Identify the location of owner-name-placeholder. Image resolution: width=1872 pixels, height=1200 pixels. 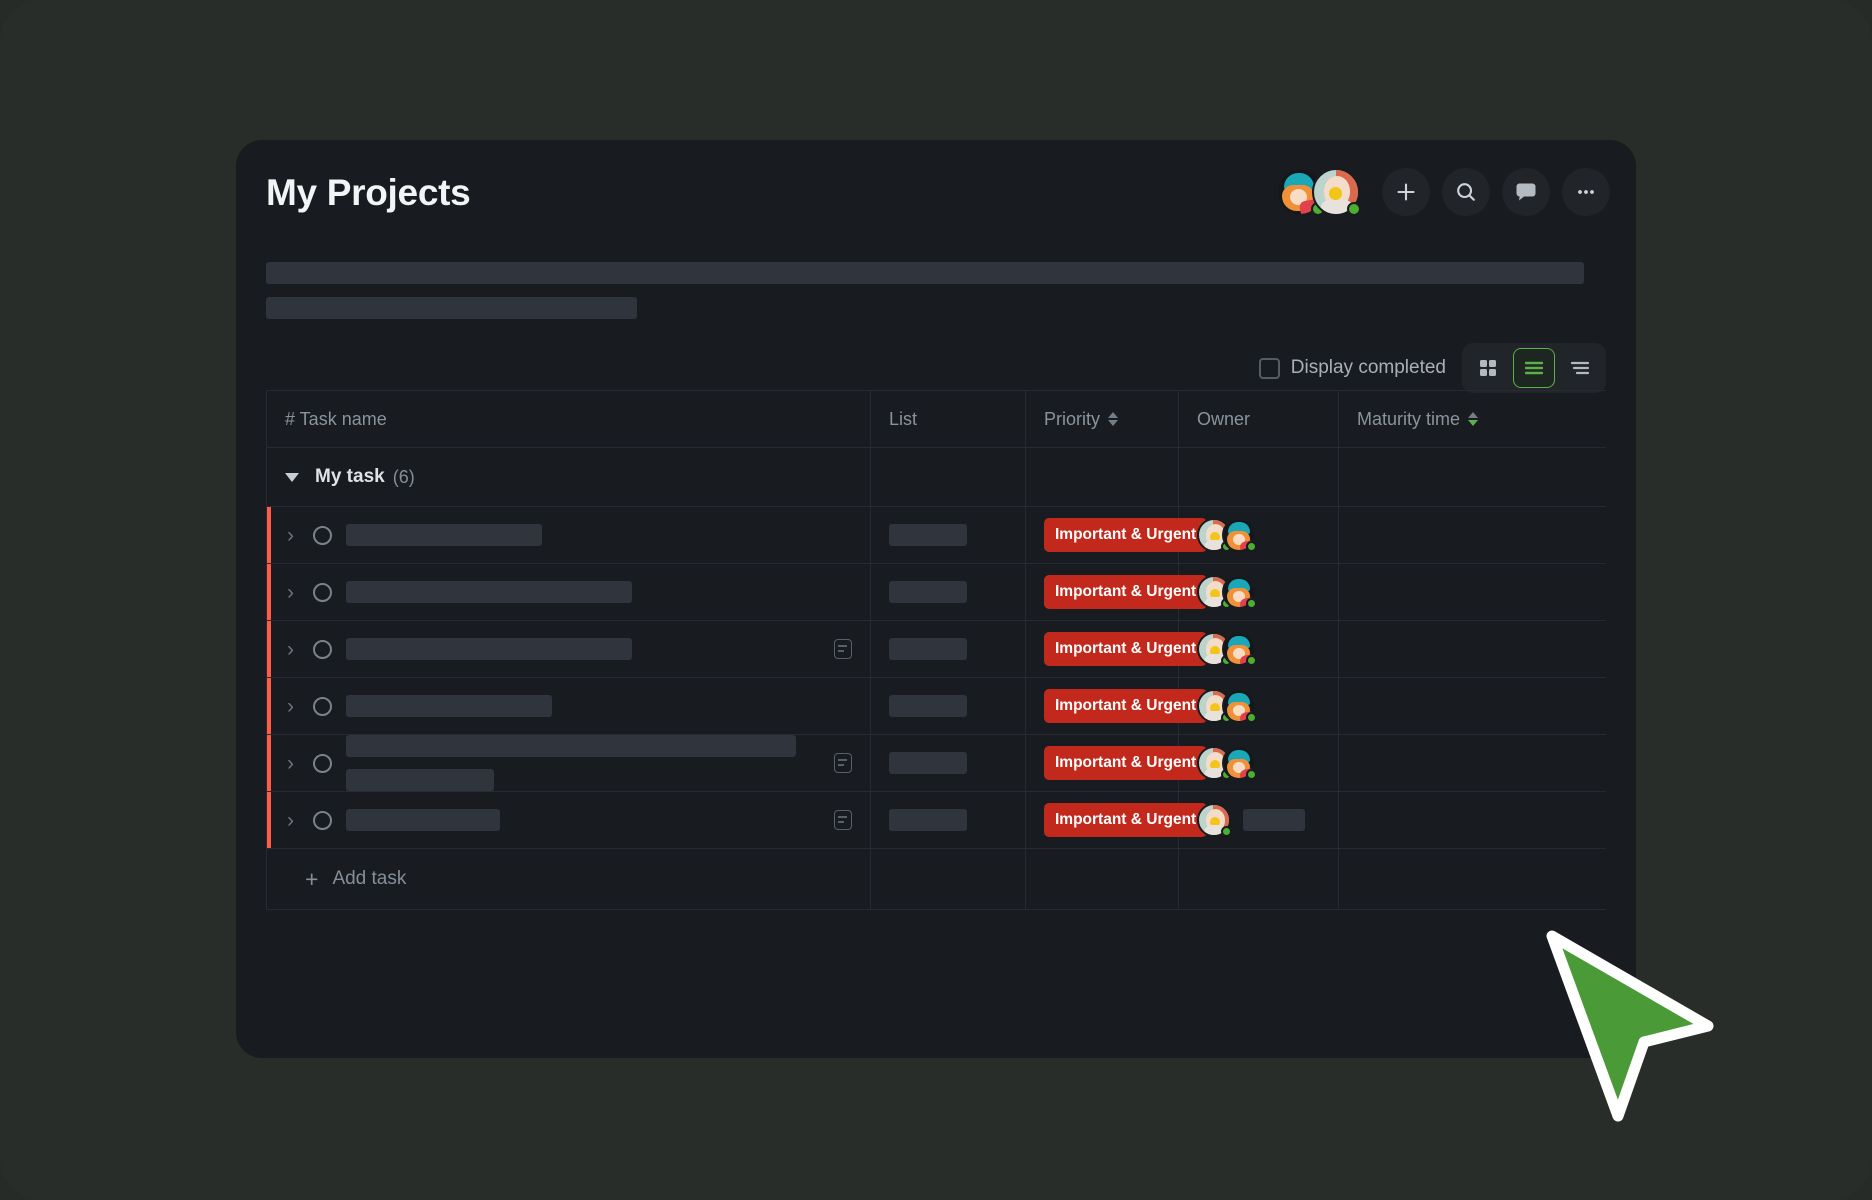
(1274, 820).